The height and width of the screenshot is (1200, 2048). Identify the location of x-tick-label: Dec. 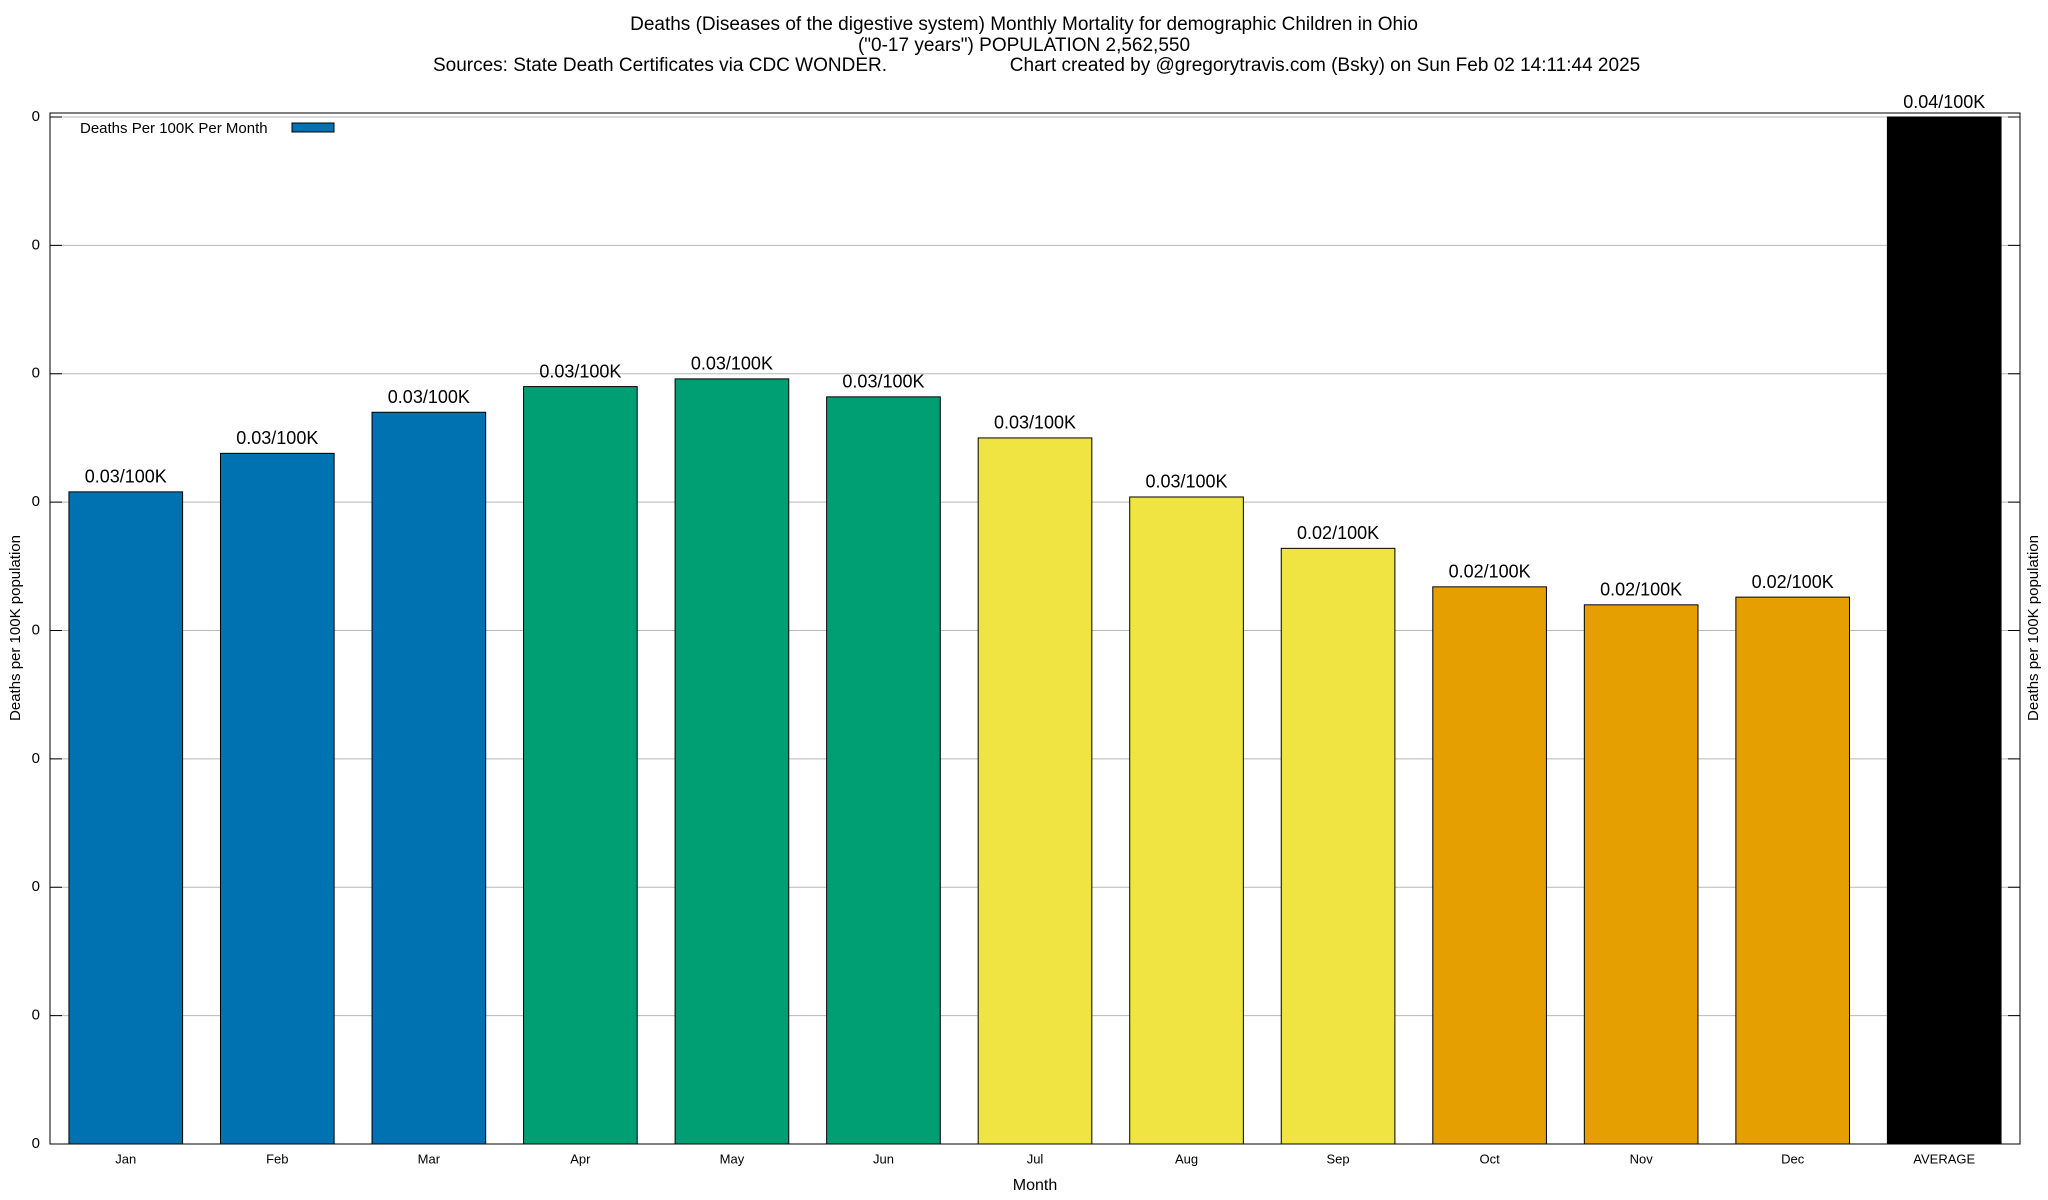
(1793, 1158).